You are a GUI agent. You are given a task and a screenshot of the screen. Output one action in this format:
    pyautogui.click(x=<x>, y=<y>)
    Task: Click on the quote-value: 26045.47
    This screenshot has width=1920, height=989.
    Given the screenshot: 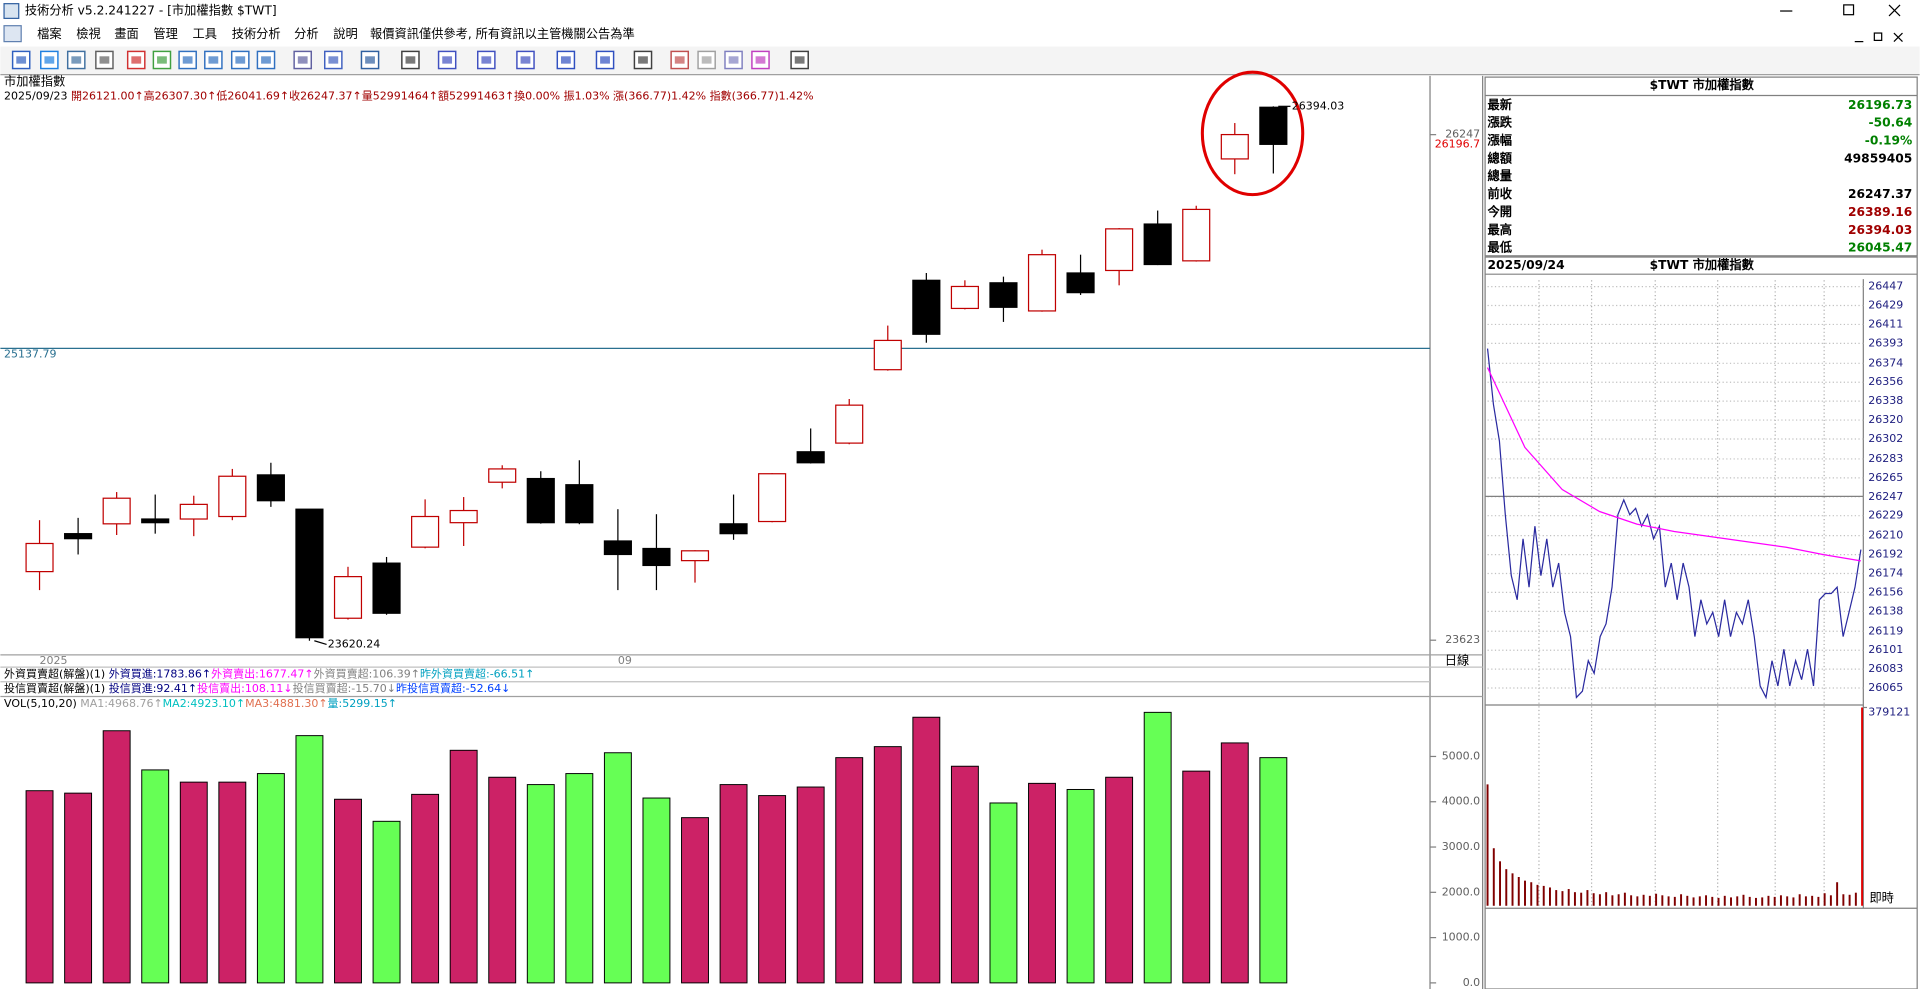 What is the action you would take?
    pyautogui.click(x=1880, y=248)
    